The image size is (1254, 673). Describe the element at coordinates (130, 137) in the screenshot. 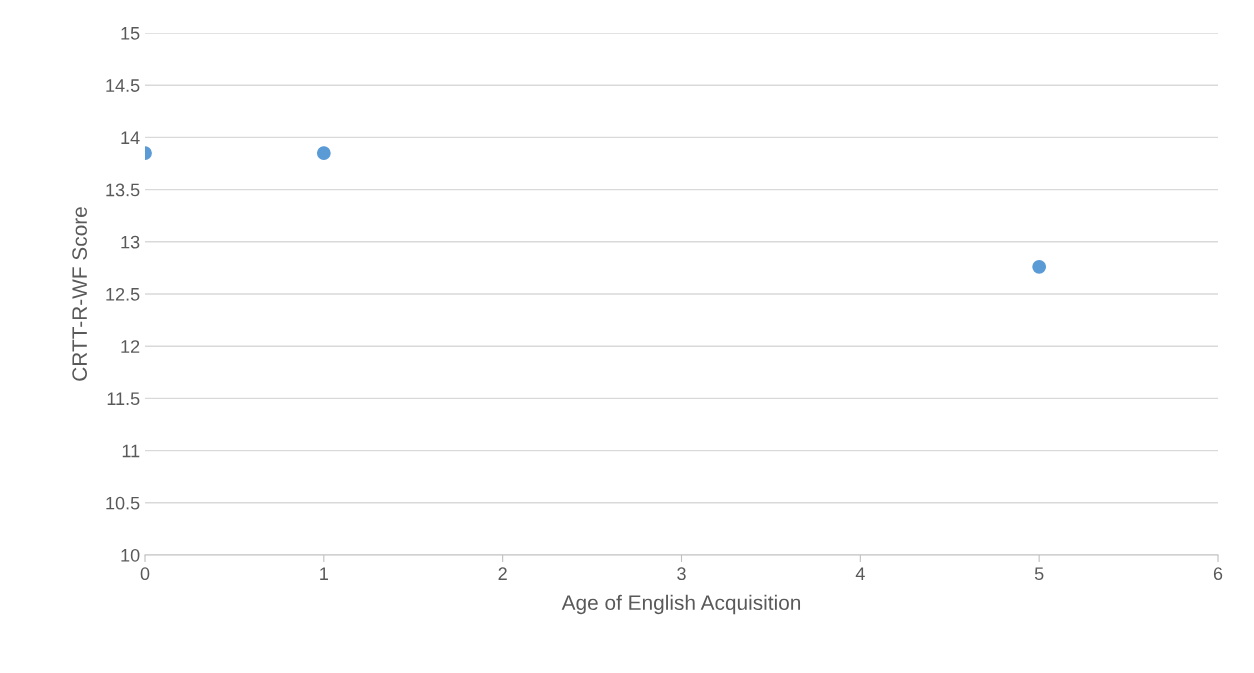

I see `y-tick-label: 14` at that location.